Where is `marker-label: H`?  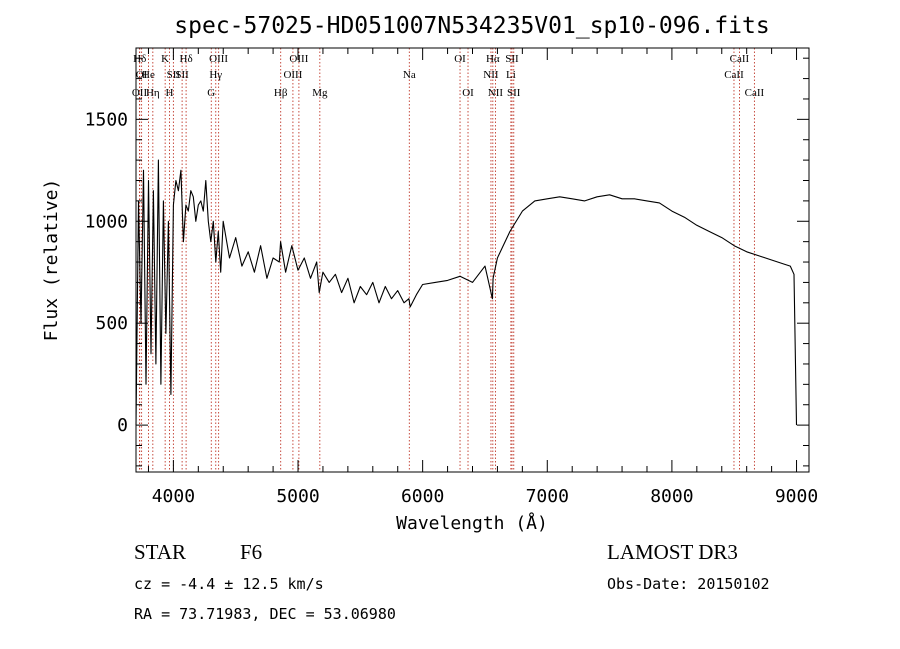
marker-label: H is located at coordinates (170, 93).